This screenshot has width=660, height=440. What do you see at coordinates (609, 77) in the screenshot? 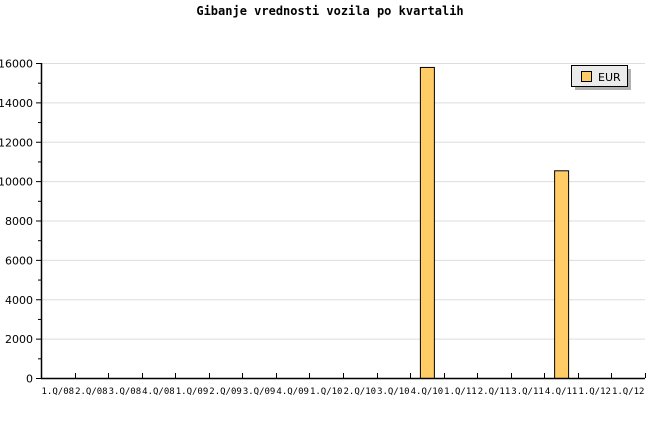
I see `legend-label: EUR` at bounding box center [609, 77].